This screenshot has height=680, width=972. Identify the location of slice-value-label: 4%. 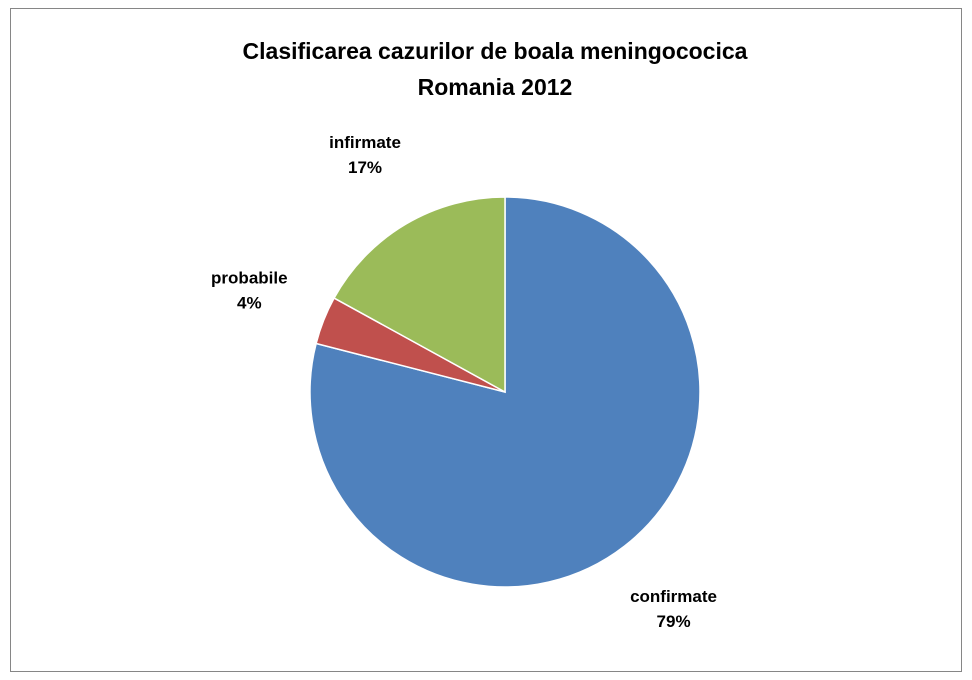
(249, 302).